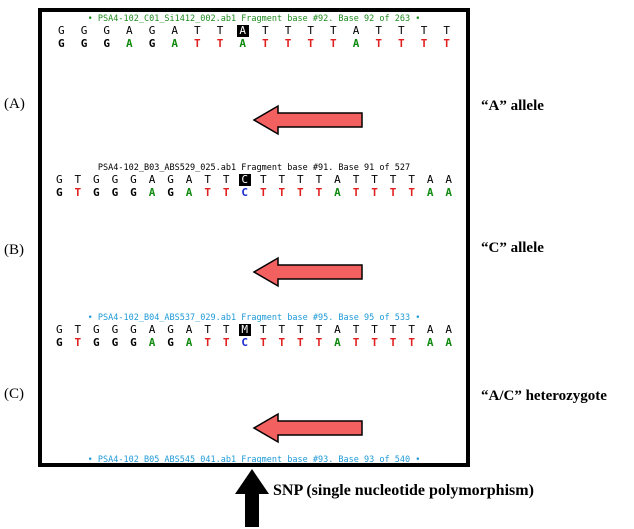  Describe the element at coordinates (14, 250) in the screenshot. I see `panel-b-side-label: (B)` at that location.